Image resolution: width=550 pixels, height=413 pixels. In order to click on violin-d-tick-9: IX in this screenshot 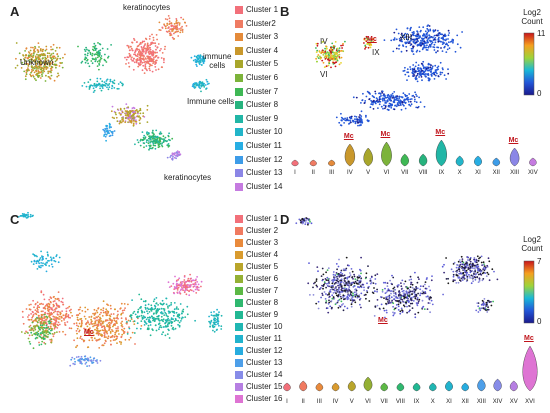, I will do `click(416, 402)`.